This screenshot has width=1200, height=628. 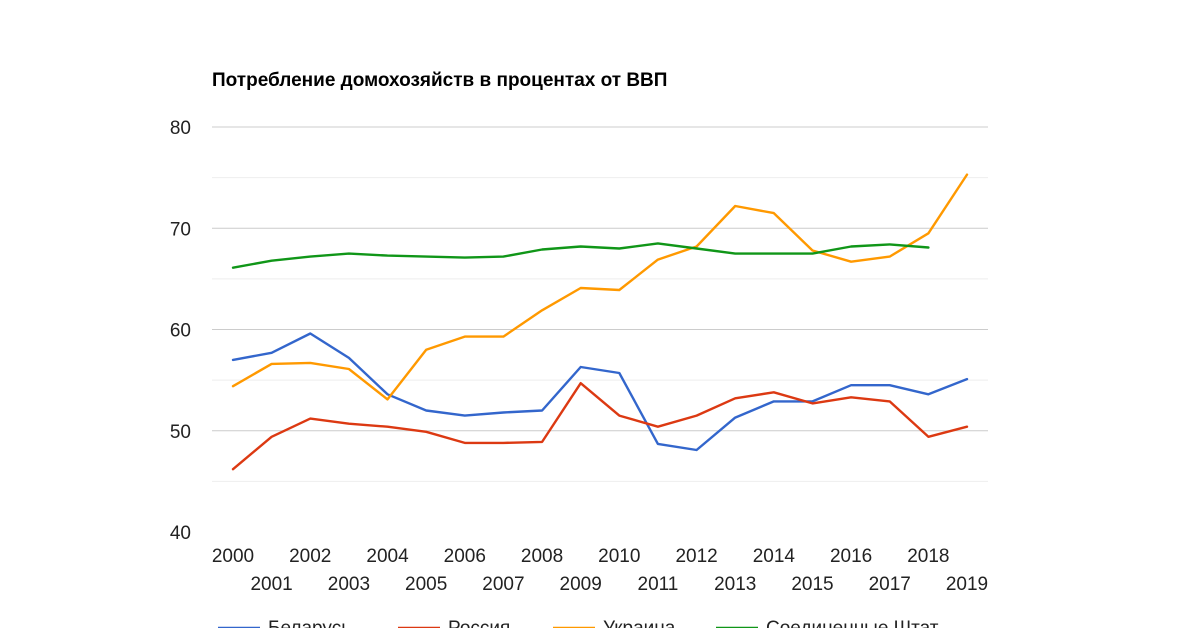 What do you see at coordinates (542, 556) in the screenshot?
I see `x-tick-label: 2008` at bounding box center [542, 556].